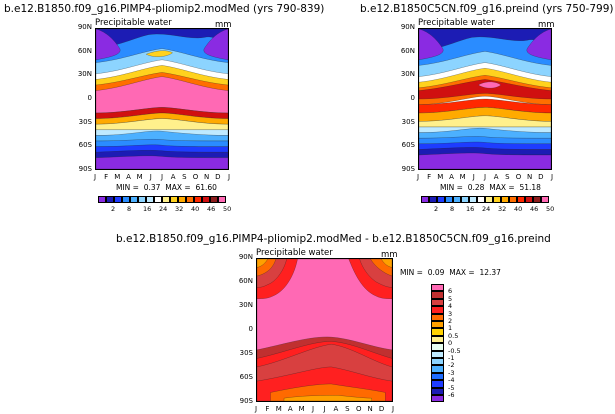  I want to click on chart1-plot, so click(162, 99).